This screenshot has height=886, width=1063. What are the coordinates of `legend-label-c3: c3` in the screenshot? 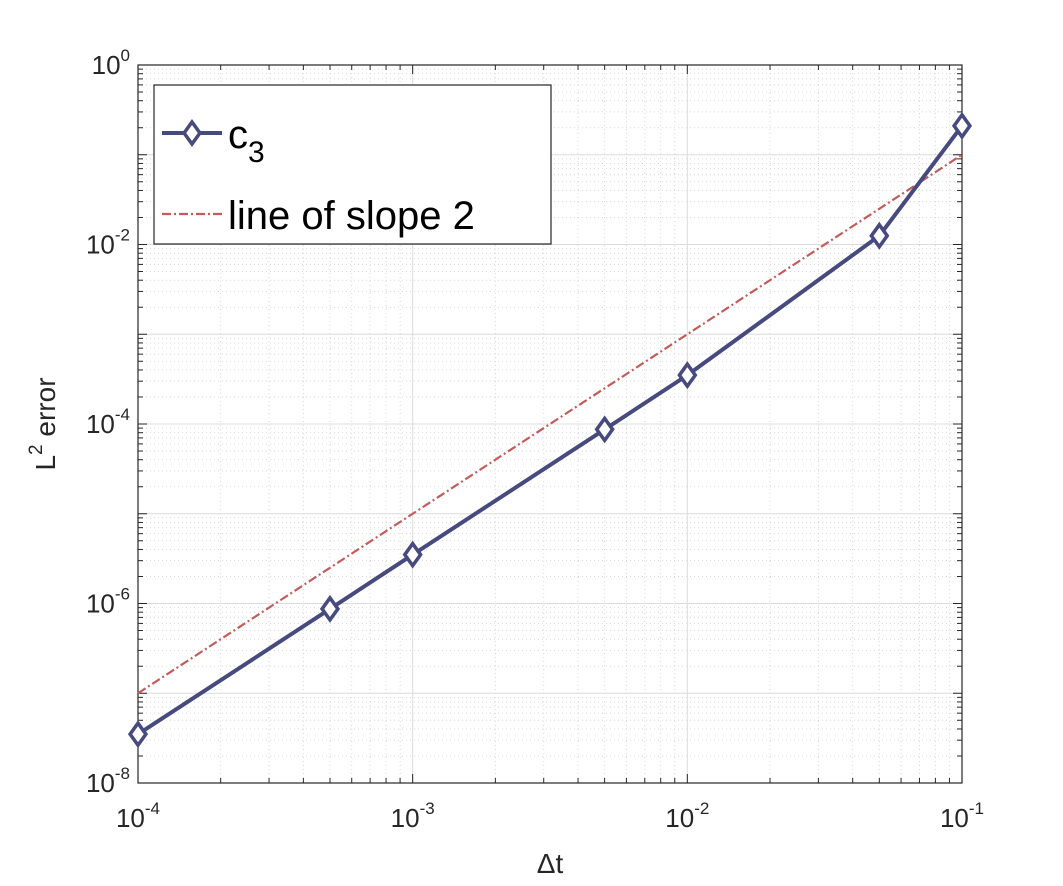 It's located at (246, 141).